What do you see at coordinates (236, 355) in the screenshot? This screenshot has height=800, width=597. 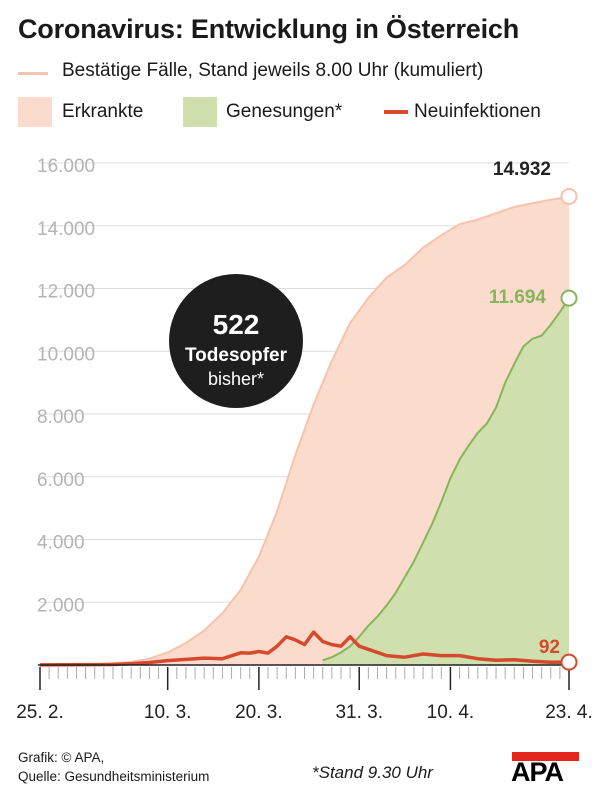 I see `deaths-label: Todesopfer` at bounding box center [236, 355].